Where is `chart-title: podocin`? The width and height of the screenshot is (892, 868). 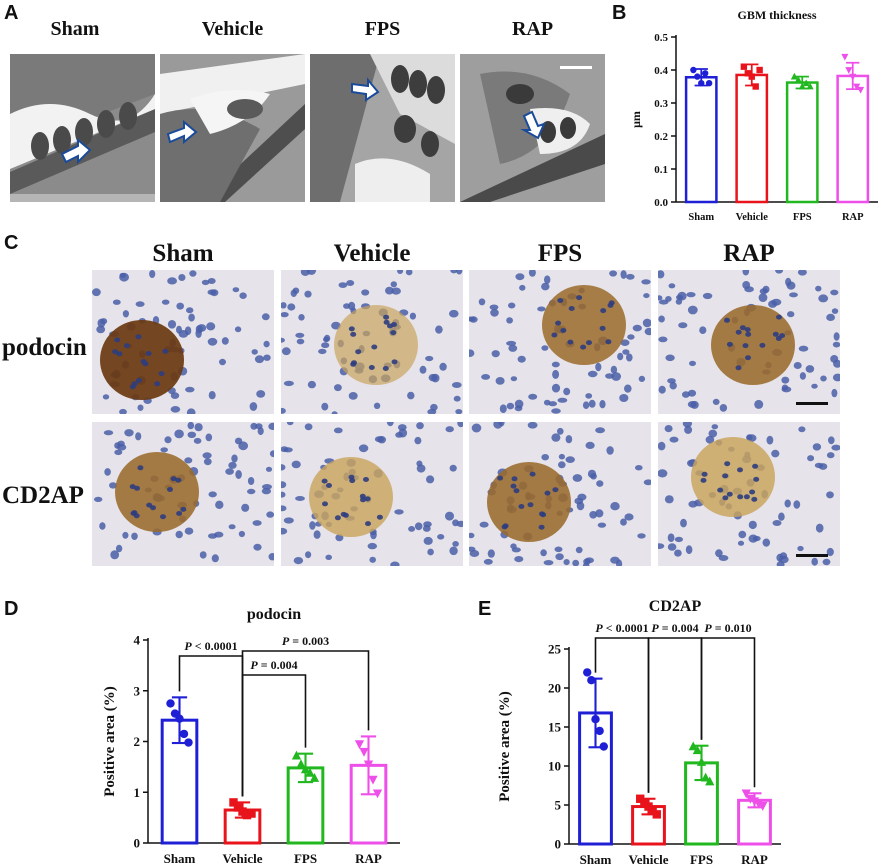 chart-title: podocin is located at coordinates (274, 614).